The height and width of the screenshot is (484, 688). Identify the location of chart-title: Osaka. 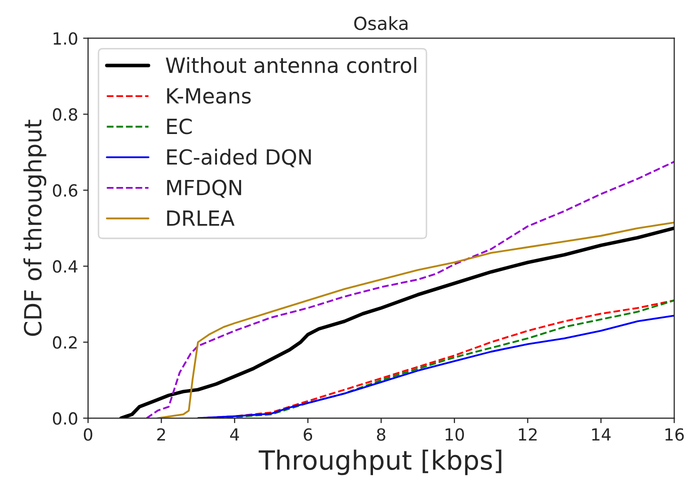
(381, 23).